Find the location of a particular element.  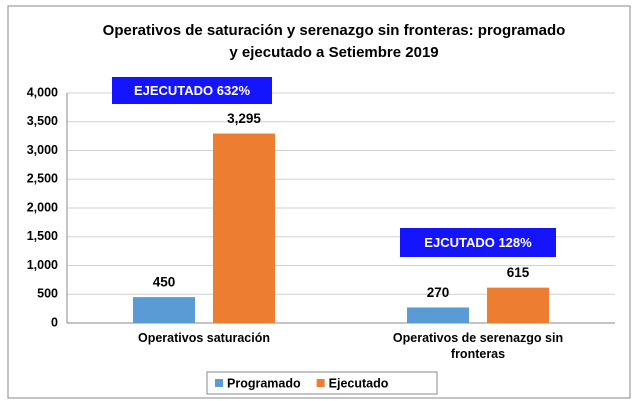

value-label: 270 is located at coordinates (438, 292).